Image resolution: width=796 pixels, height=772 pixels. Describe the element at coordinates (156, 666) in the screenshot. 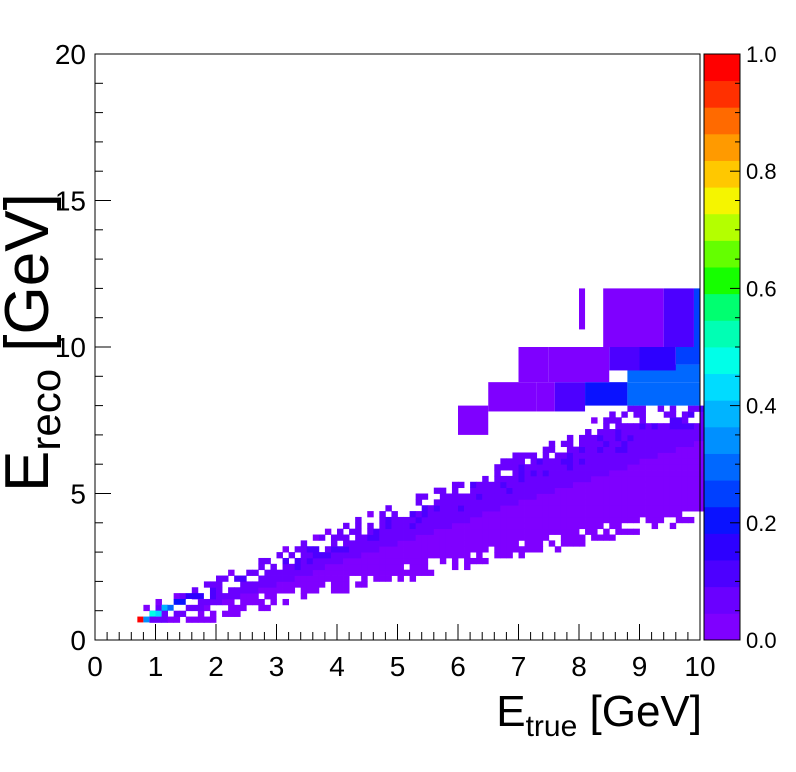

I see `x-tick-label: 1` at that location.